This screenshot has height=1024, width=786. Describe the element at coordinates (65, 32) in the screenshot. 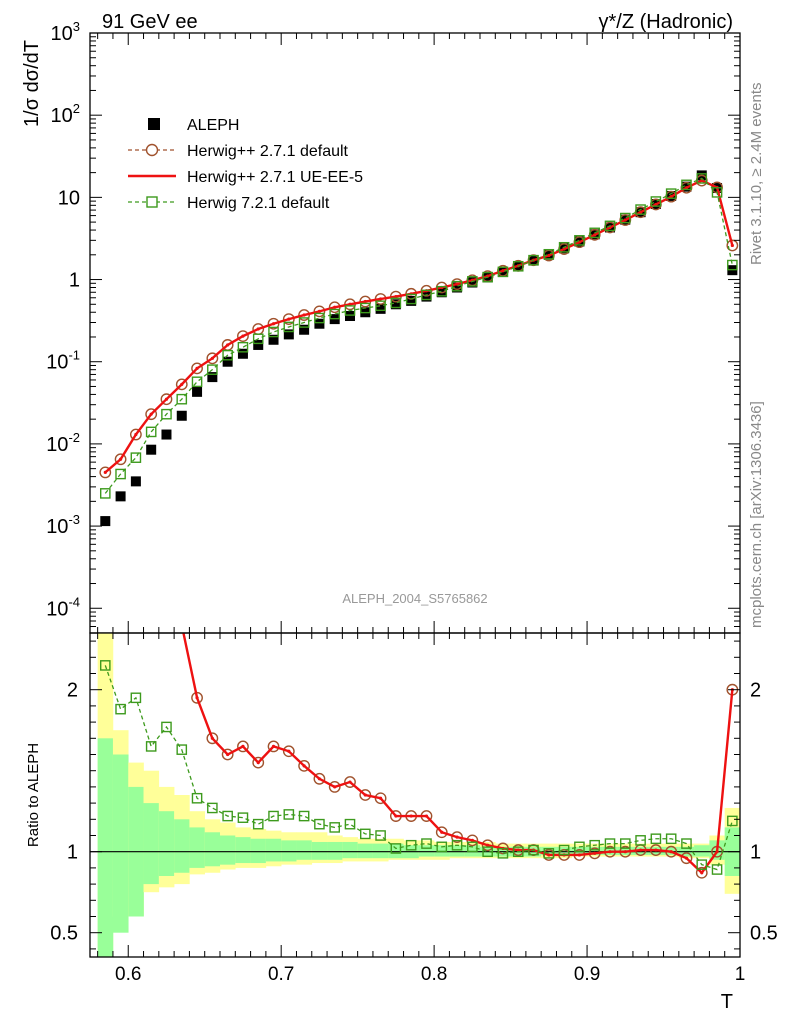

I see `main-y-tick-label: 10³` at that location.